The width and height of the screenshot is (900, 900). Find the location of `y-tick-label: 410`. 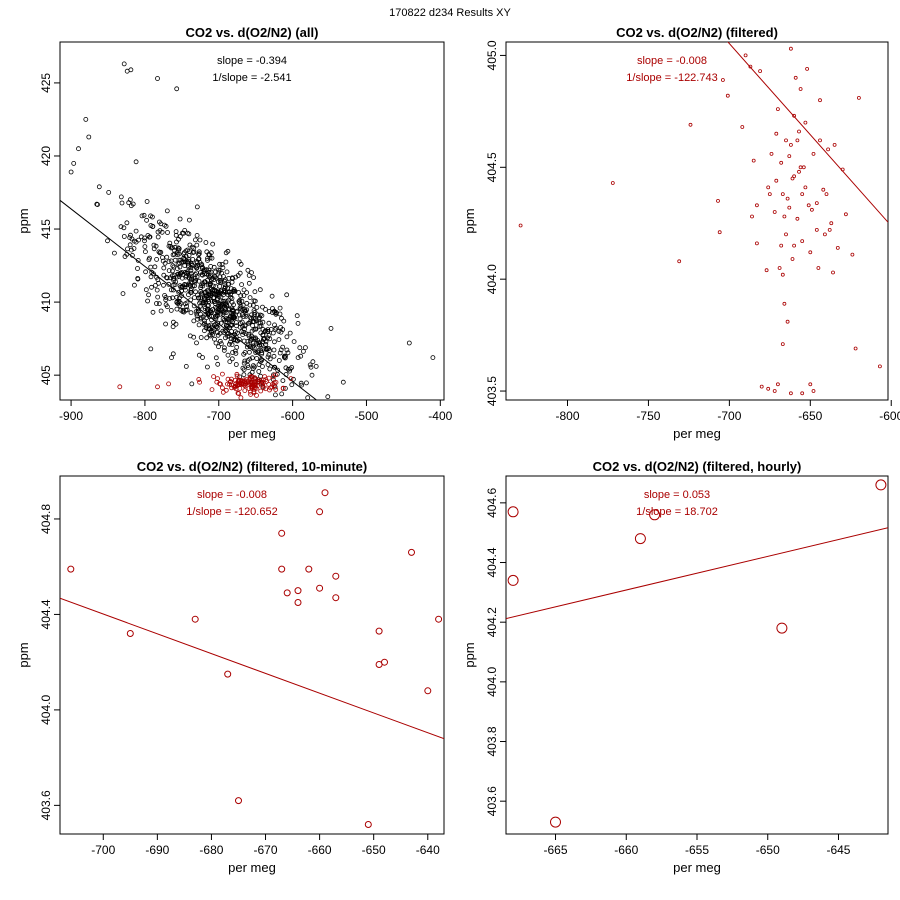

y-tick-label: 410 is located at coordinates (46, 302).